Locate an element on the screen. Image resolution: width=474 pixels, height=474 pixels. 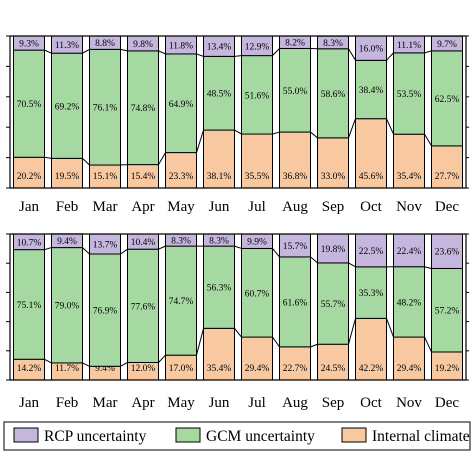
bar-data-label: 23.3% is located at coordinates (181, 177).